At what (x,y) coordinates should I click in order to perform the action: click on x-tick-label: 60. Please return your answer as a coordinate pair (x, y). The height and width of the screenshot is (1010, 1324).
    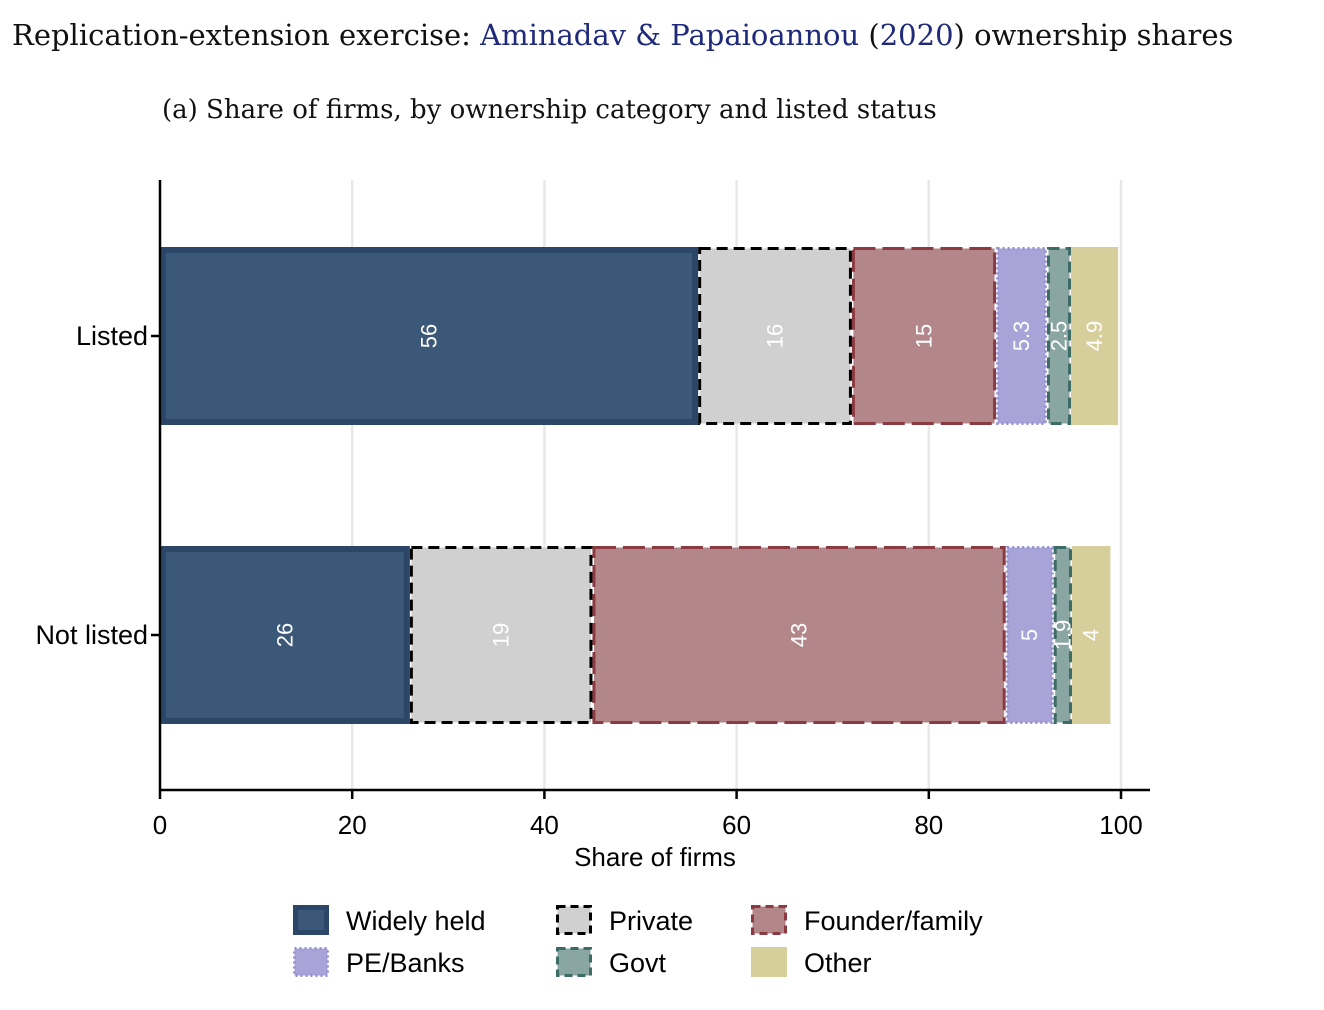
    Looking at the image, I should click on (736, 825).